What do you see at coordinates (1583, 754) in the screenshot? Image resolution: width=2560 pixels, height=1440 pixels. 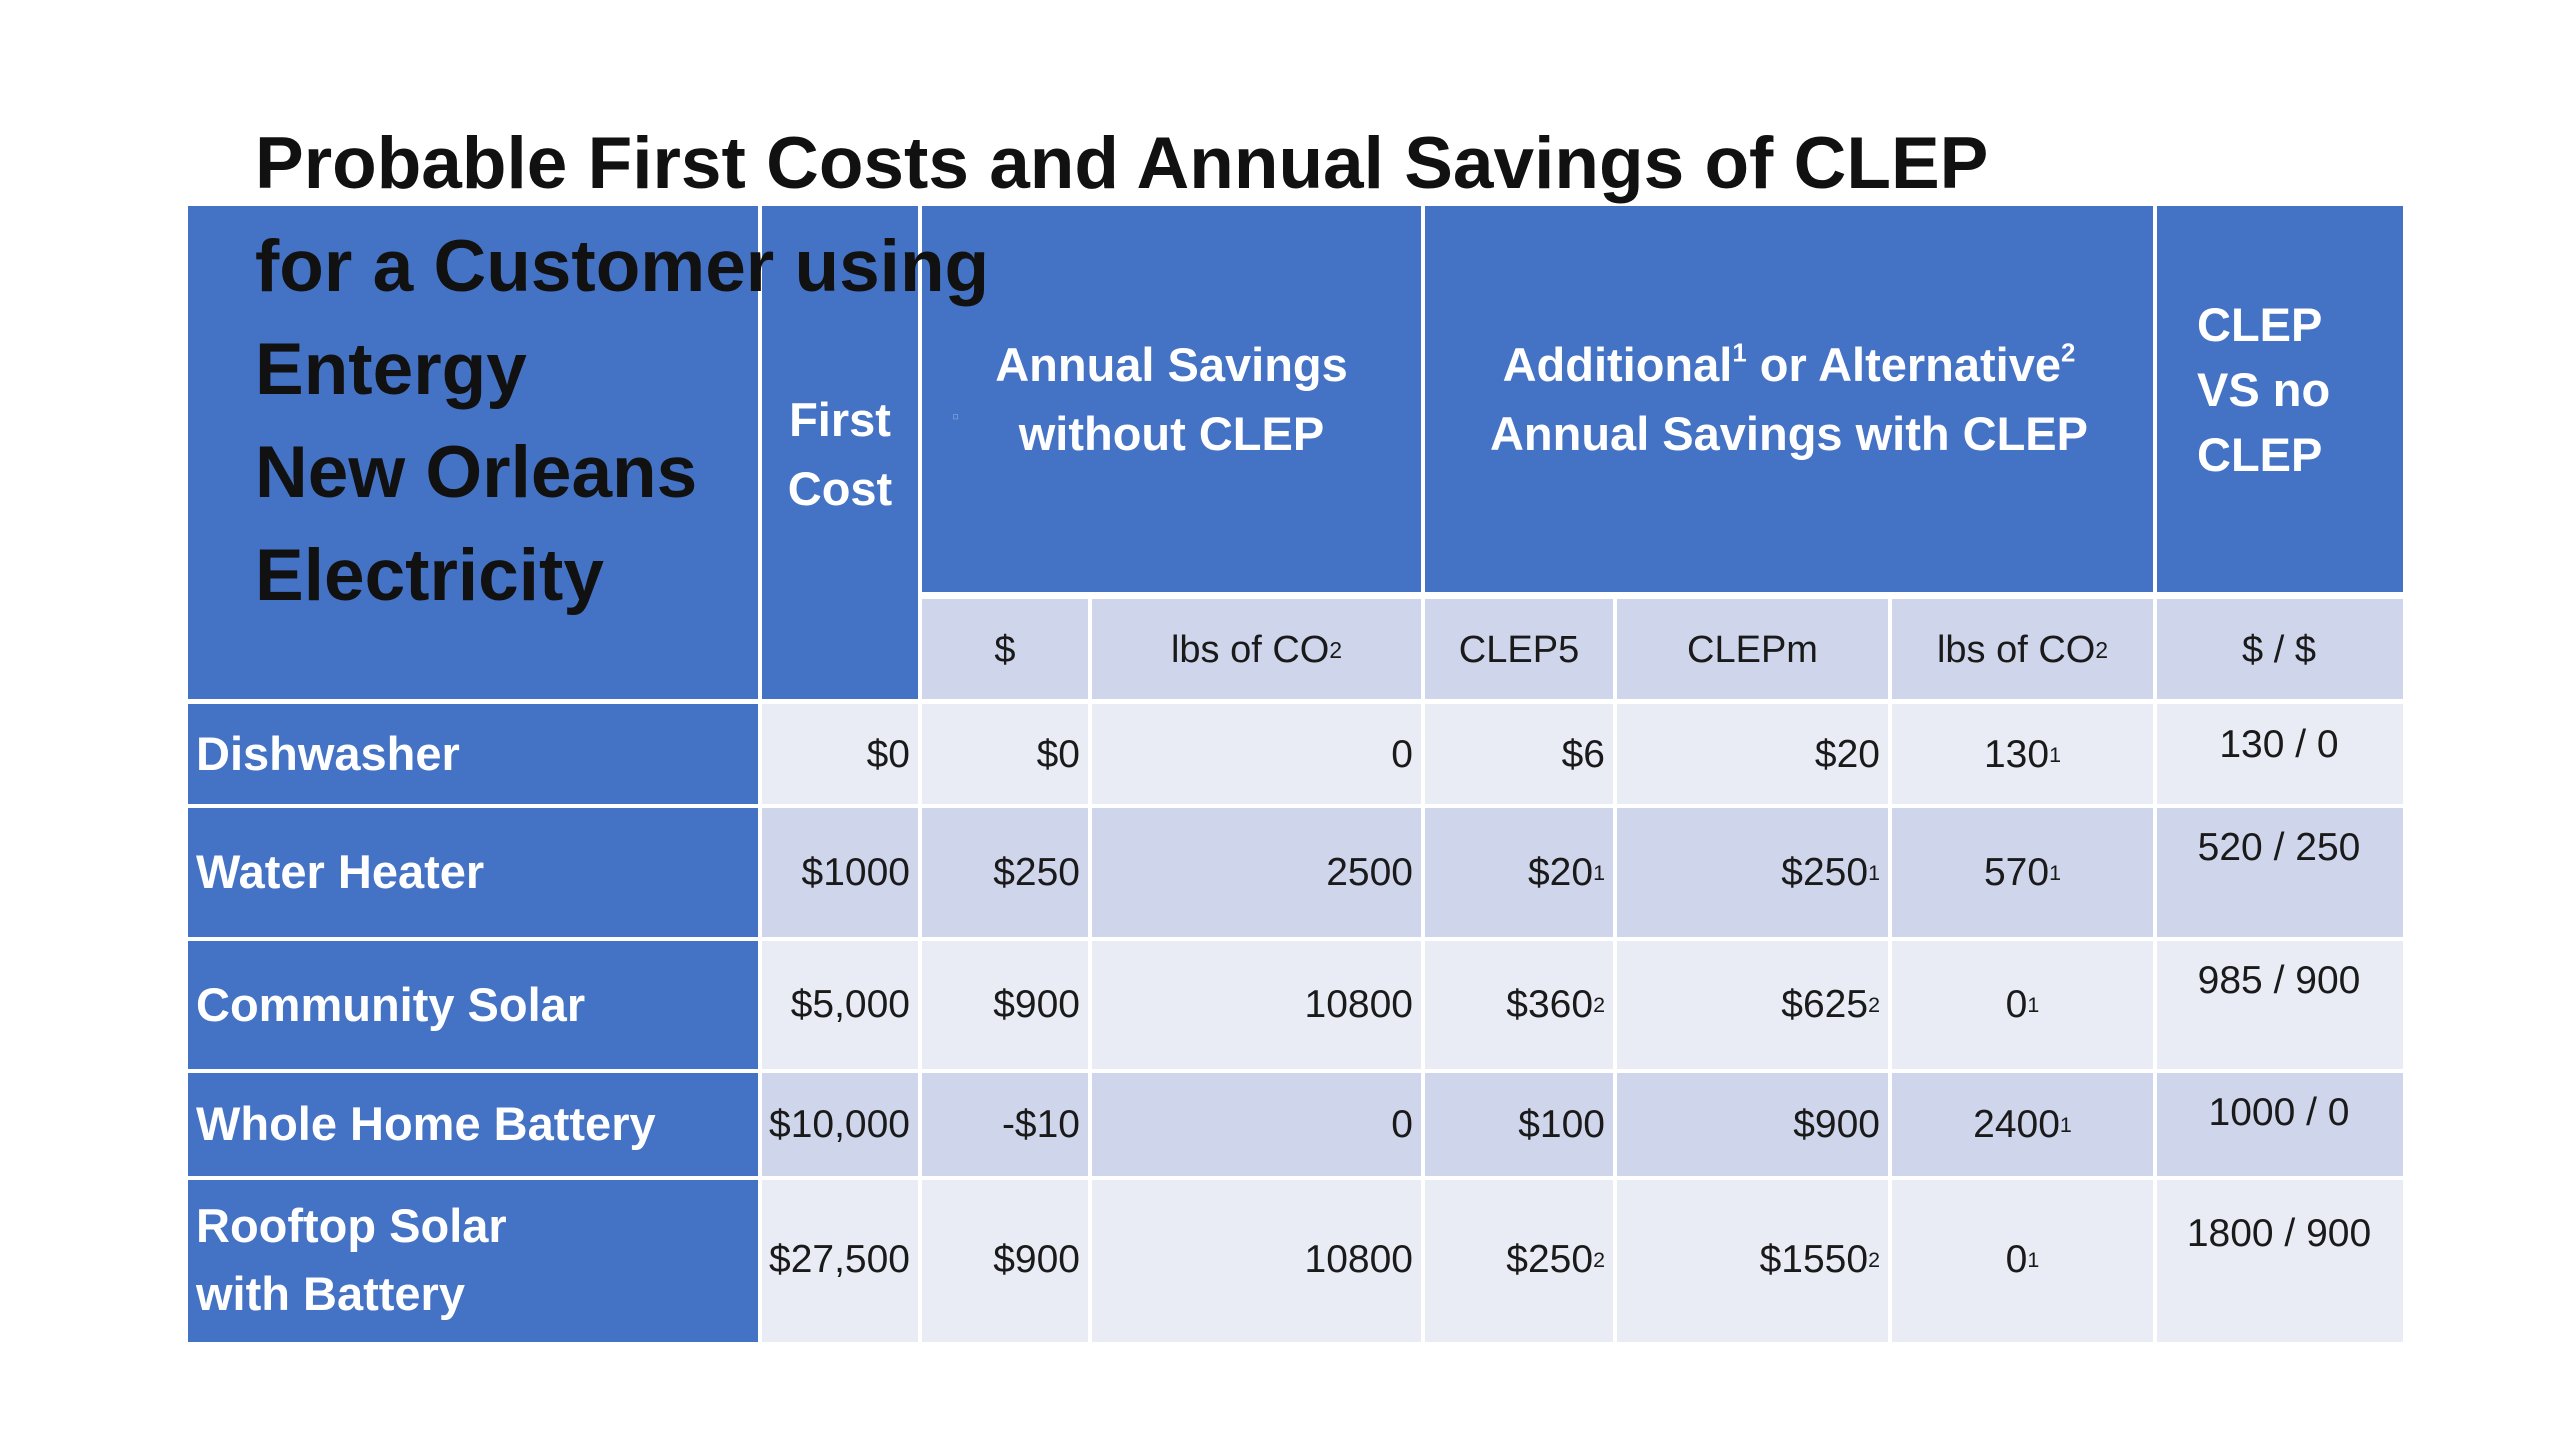 I see `cell-clep5-value: $6` at bounding box center [1583, 754].